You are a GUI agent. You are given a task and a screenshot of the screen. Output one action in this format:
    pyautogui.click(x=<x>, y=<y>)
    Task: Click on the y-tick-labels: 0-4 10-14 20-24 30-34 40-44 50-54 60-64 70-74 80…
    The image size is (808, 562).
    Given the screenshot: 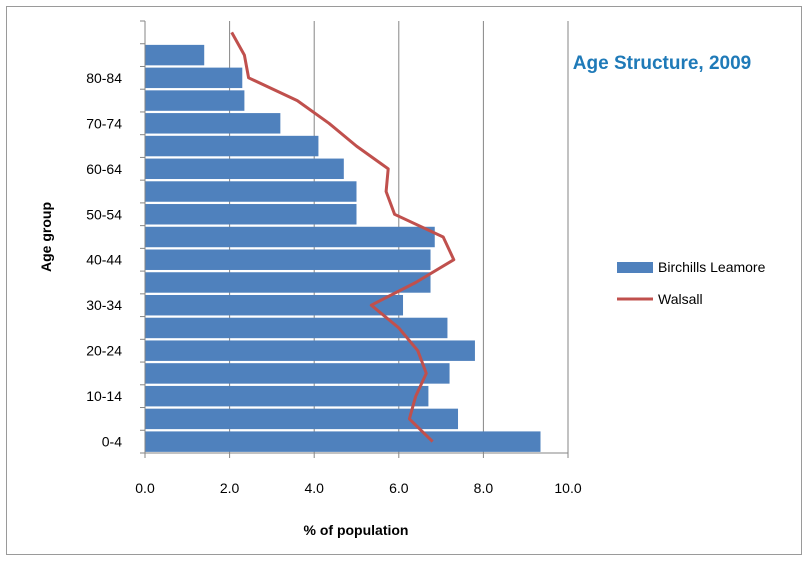 What is the action you would take?
    pyautogui.click(x=104, y=260)
    